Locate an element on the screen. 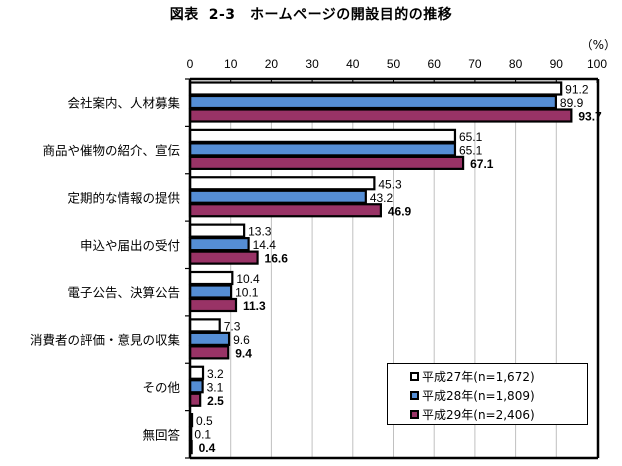  category-label: 電子公告、決算公告 is located at coordinates (123, 292).